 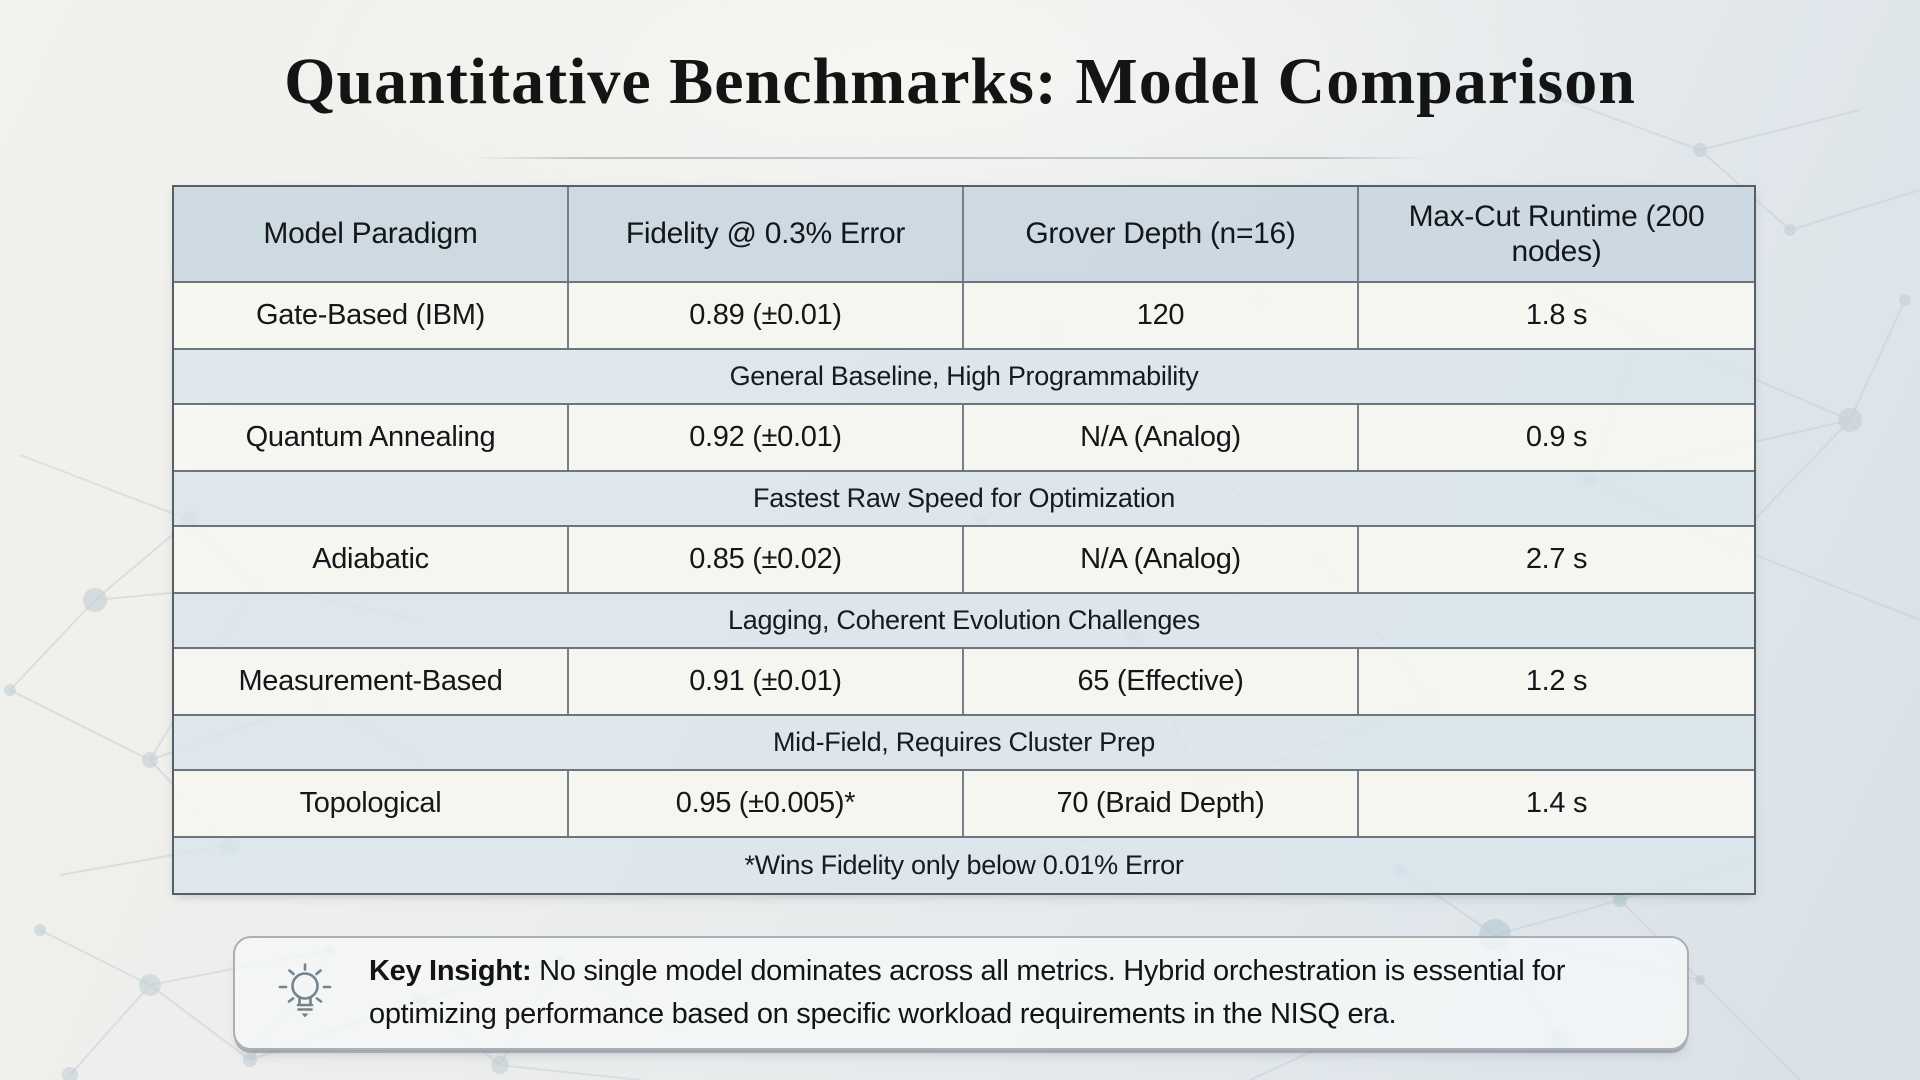 I want to click on cell-fidelity: 0.89 (±0.01), so click(x=766, y=315).